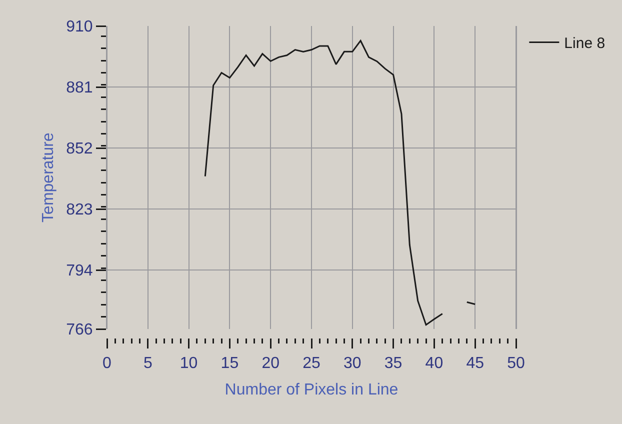 This screenshot has height=424, width=622. Describe the element at coordinates (48, 177) in the screenshot. I see `y-axis-title: Temperature` at that location.